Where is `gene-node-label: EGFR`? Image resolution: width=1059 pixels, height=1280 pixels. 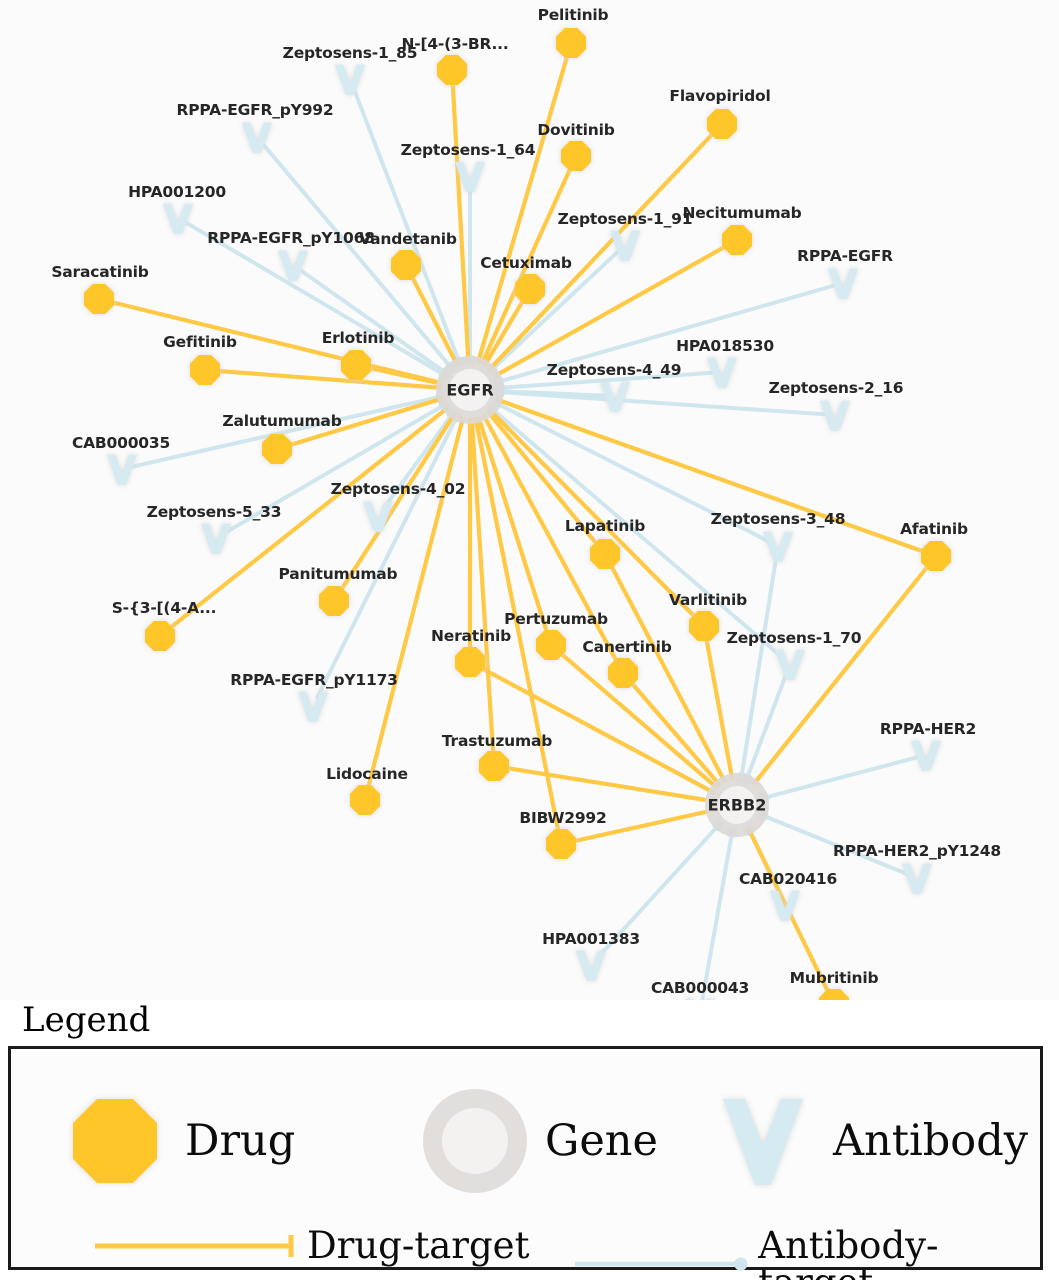 gene-node-label: EGFR is located at coordinates (470, 390).